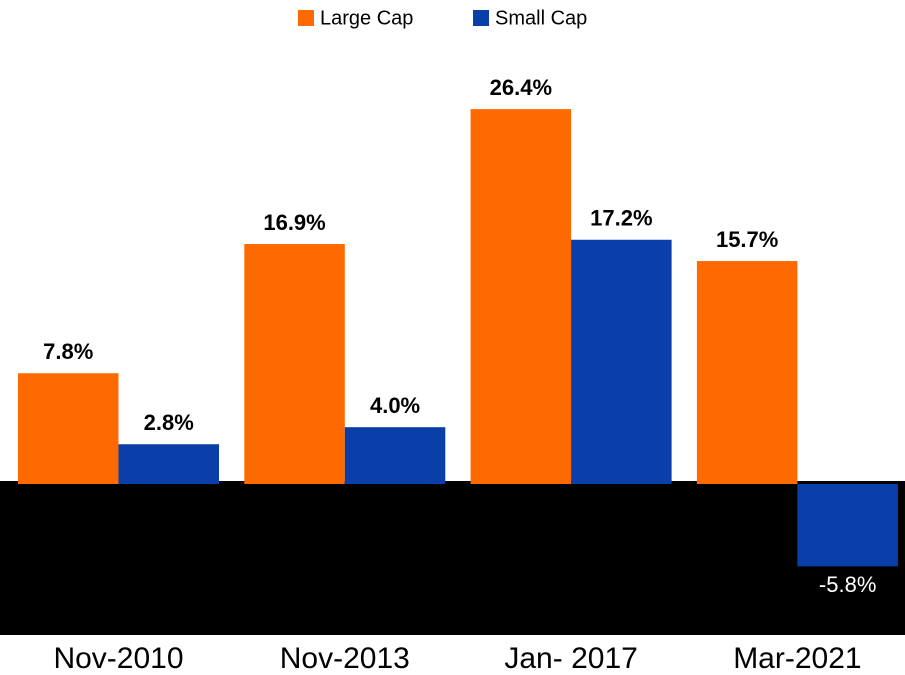 The image size is (905, 675). Describe the element at coordinates (68, 351) in the screenshot. I see `value-label: 7.8%` at that location.